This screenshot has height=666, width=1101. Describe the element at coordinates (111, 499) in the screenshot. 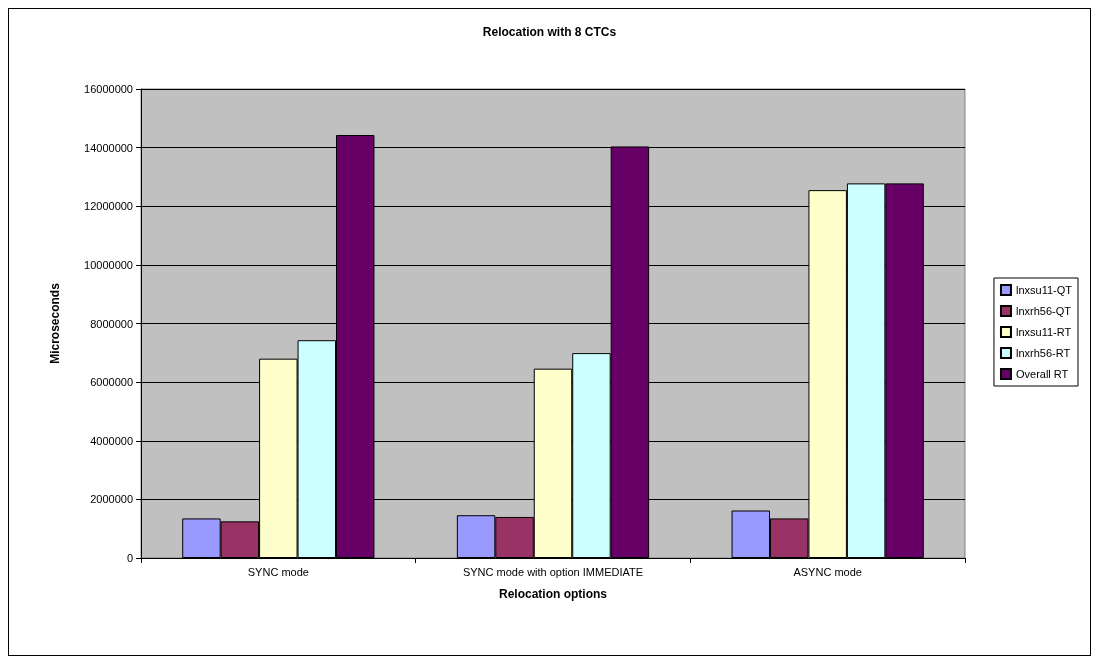

I see `y-tick-label: 2000000` at that location.